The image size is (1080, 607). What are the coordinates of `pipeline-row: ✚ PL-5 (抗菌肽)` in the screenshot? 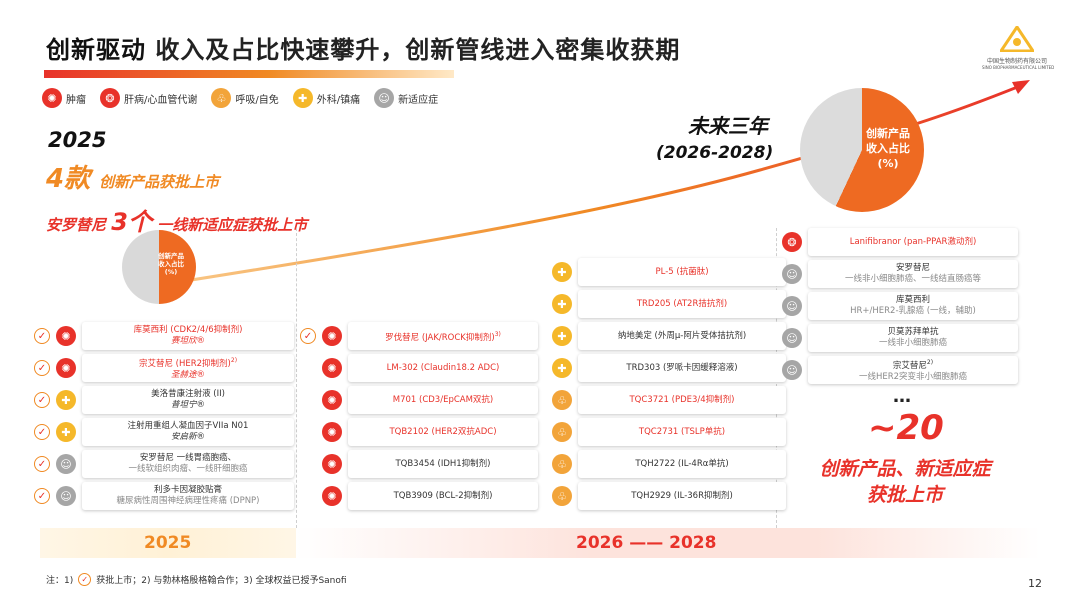 It's located at (669, 272).